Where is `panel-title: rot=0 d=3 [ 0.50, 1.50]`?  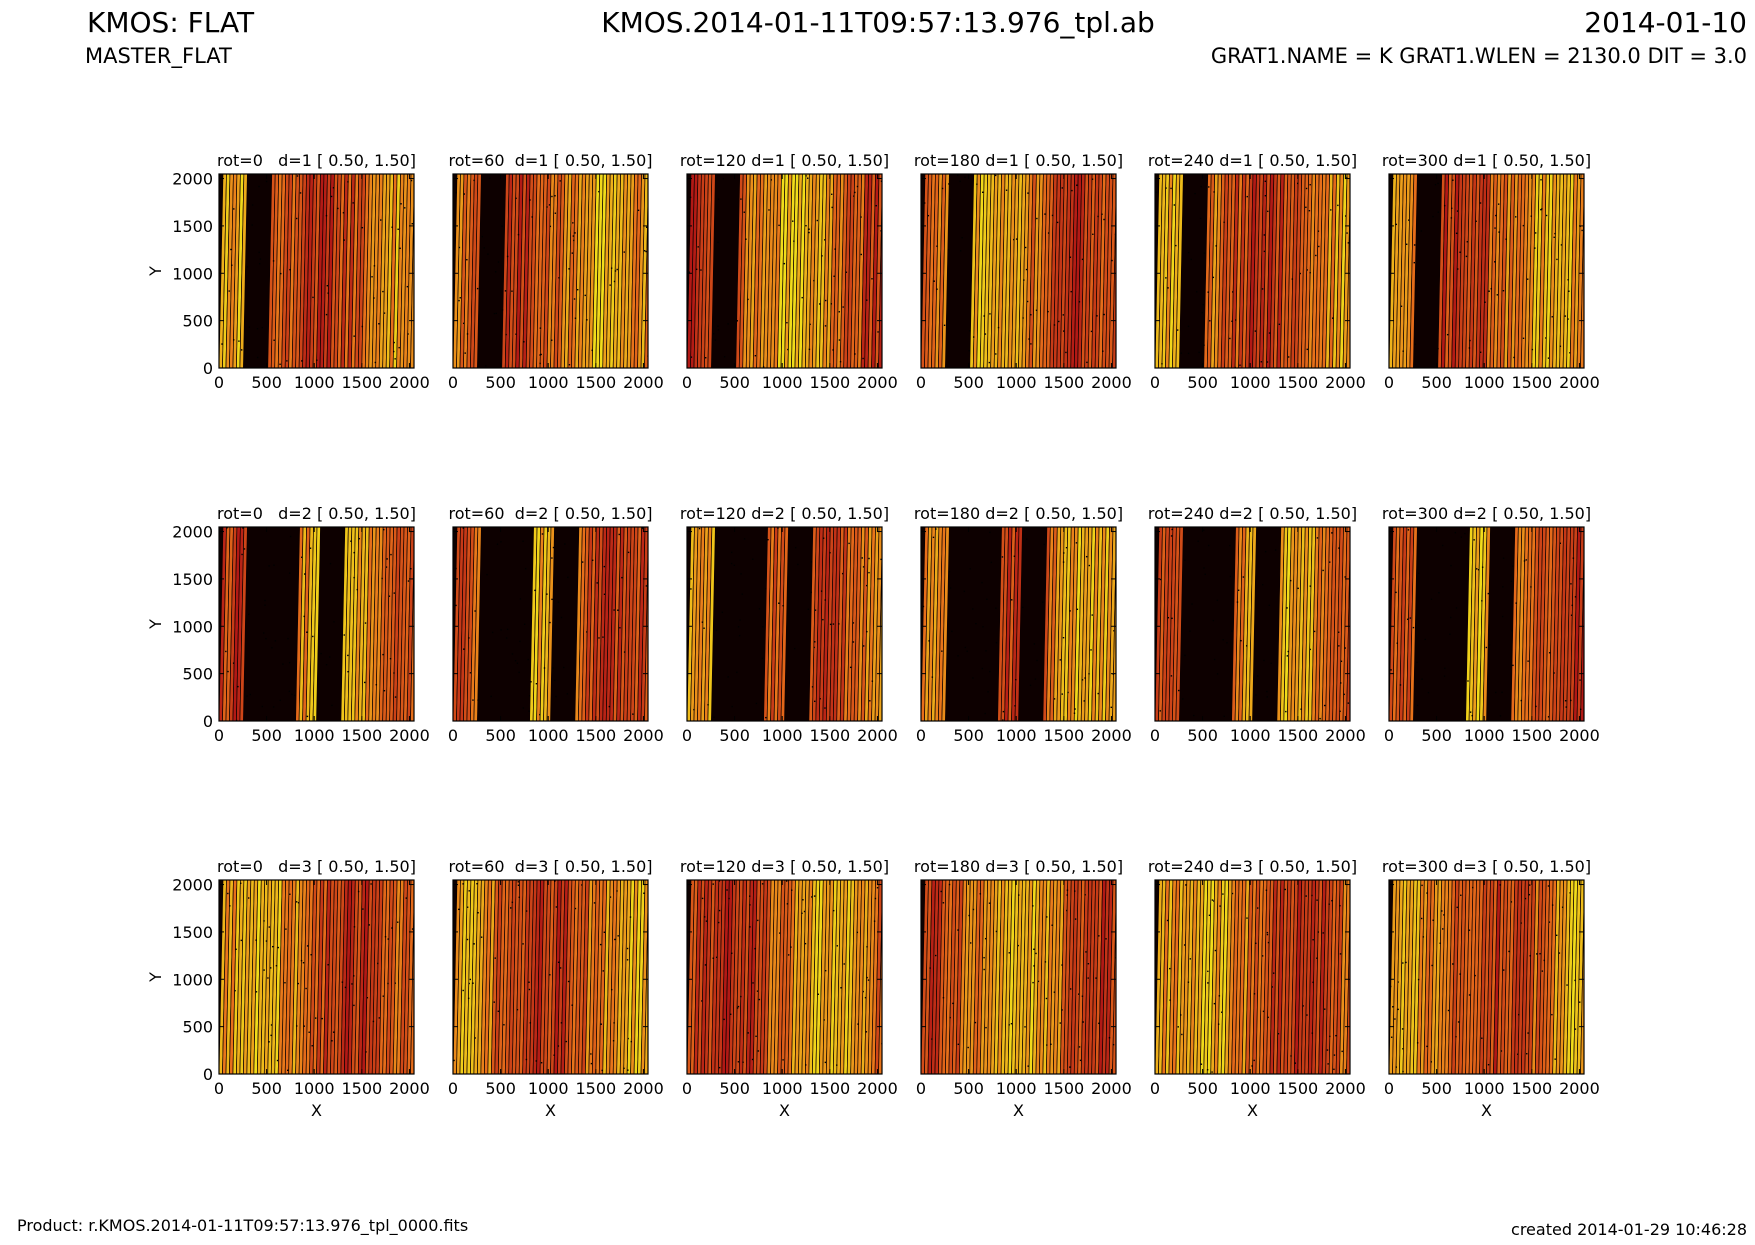
panel-title: rot=0 d=3 [ 0.50, 1.50] is located at coordinates (316, 866).